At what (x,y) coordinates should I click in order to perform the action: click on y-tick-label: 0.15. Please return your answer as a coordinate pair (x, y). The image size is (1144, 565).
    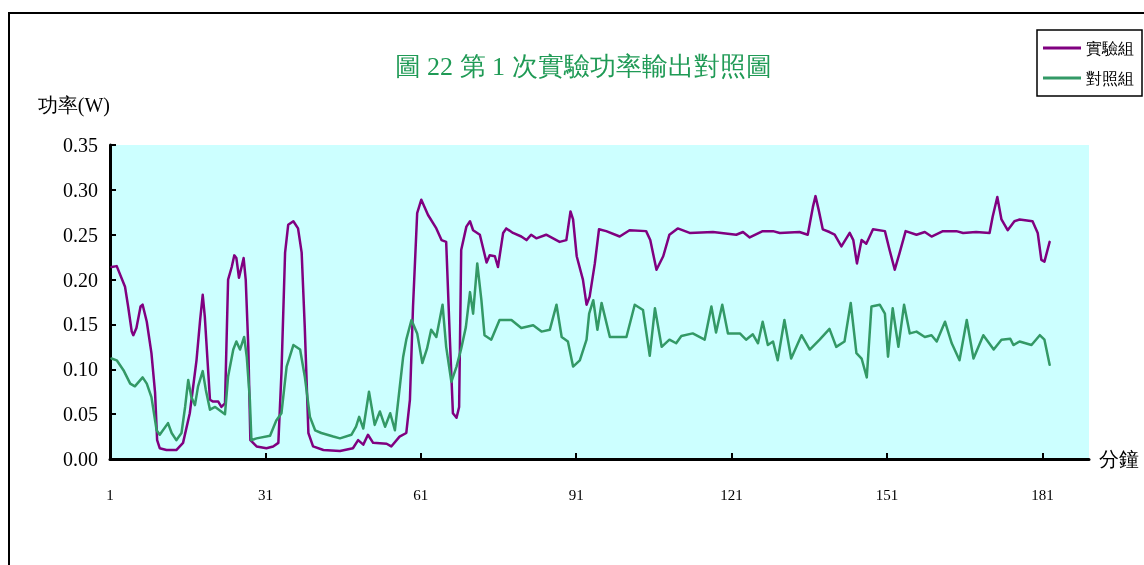
    Looking at the image, I should click on (80, 324).